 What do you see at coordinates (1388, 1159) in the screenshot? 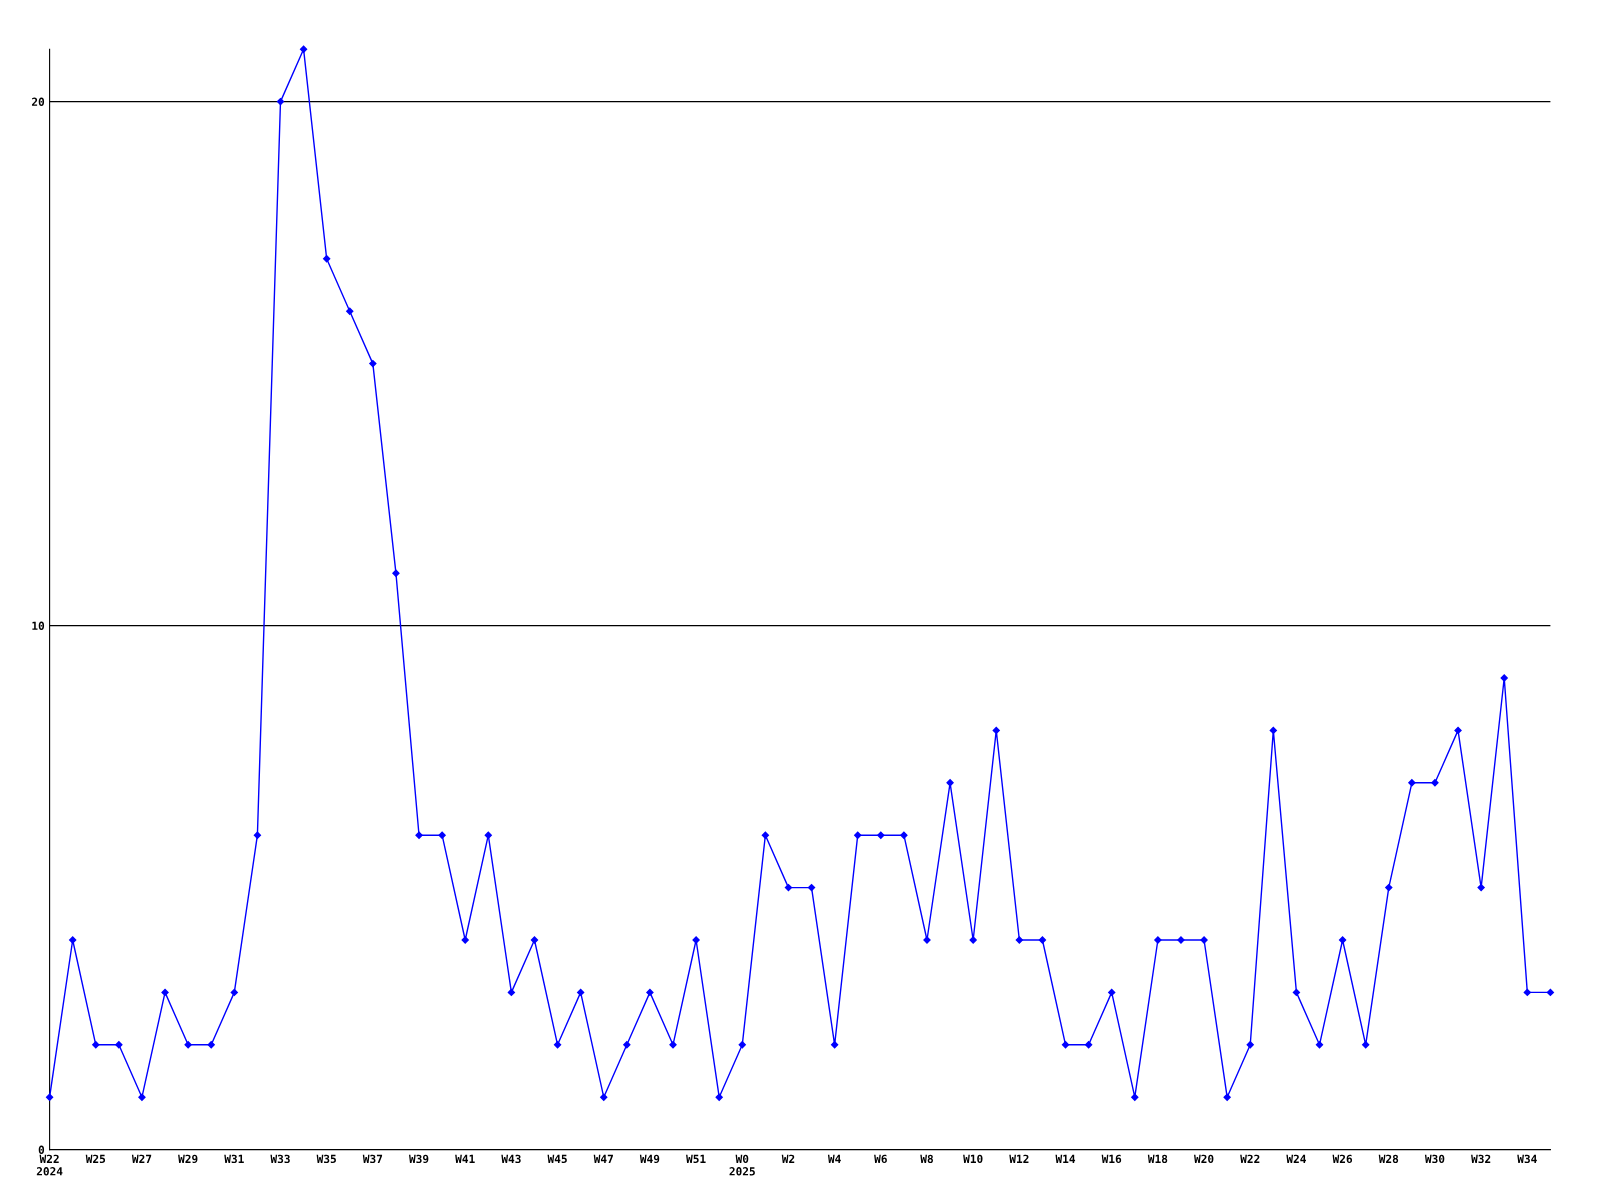
I see `x-tick-label: W28` at bounding box center [1388, 1159].